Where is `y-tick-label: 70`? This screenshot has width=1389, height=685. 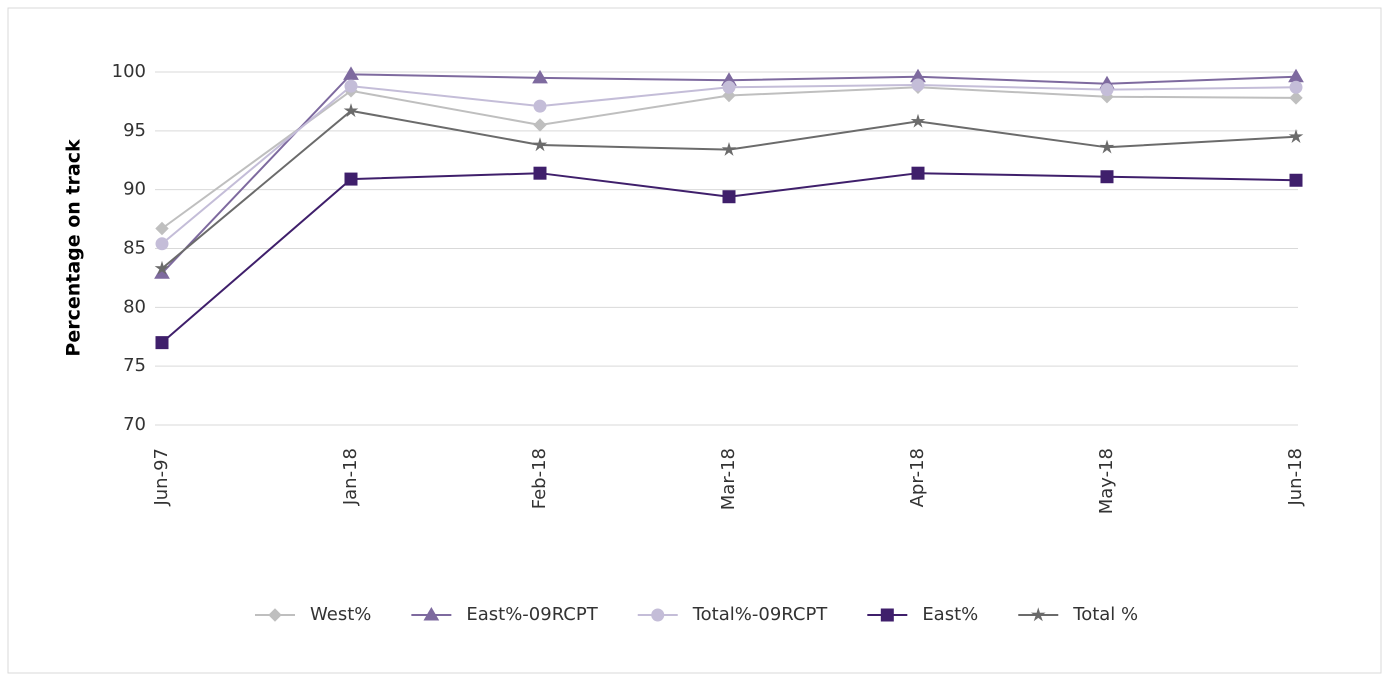 y-tick-label: 70 is located at coordinates (134, 424).